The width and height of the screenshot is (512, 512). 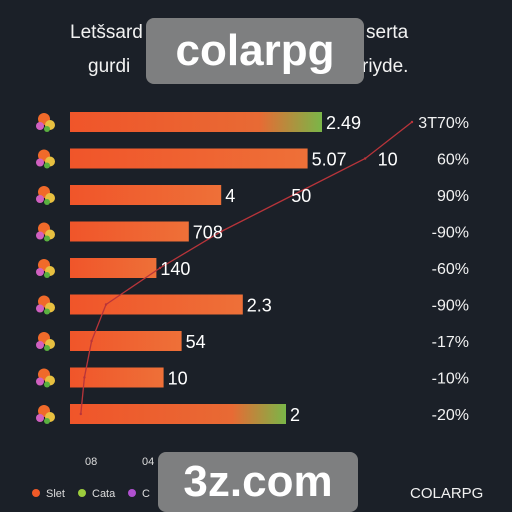 I want to click on row-icons, so click(x=45, y=268).